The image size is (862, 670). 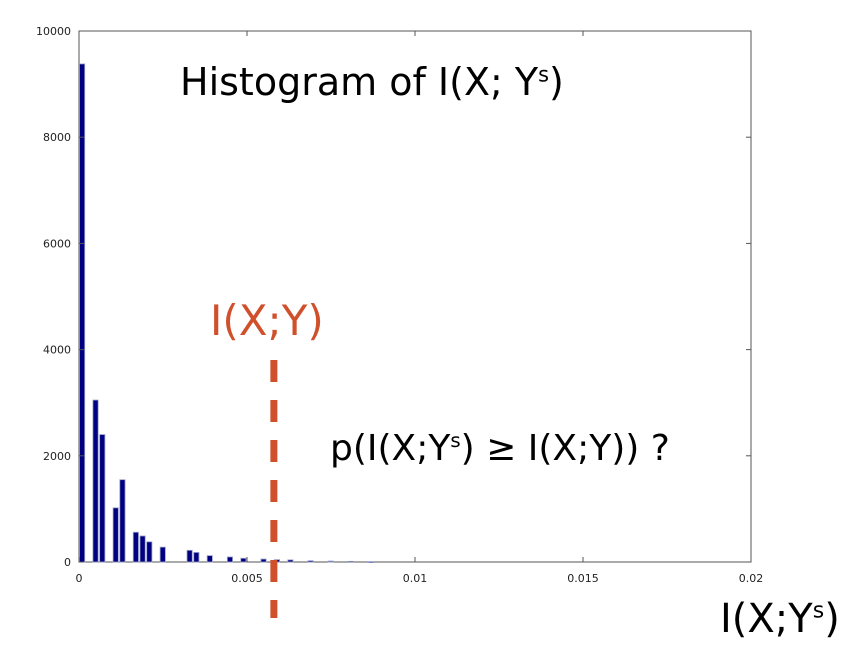 I want to click on x-tick-label-4: 0.02, so click(x=751, y=578).